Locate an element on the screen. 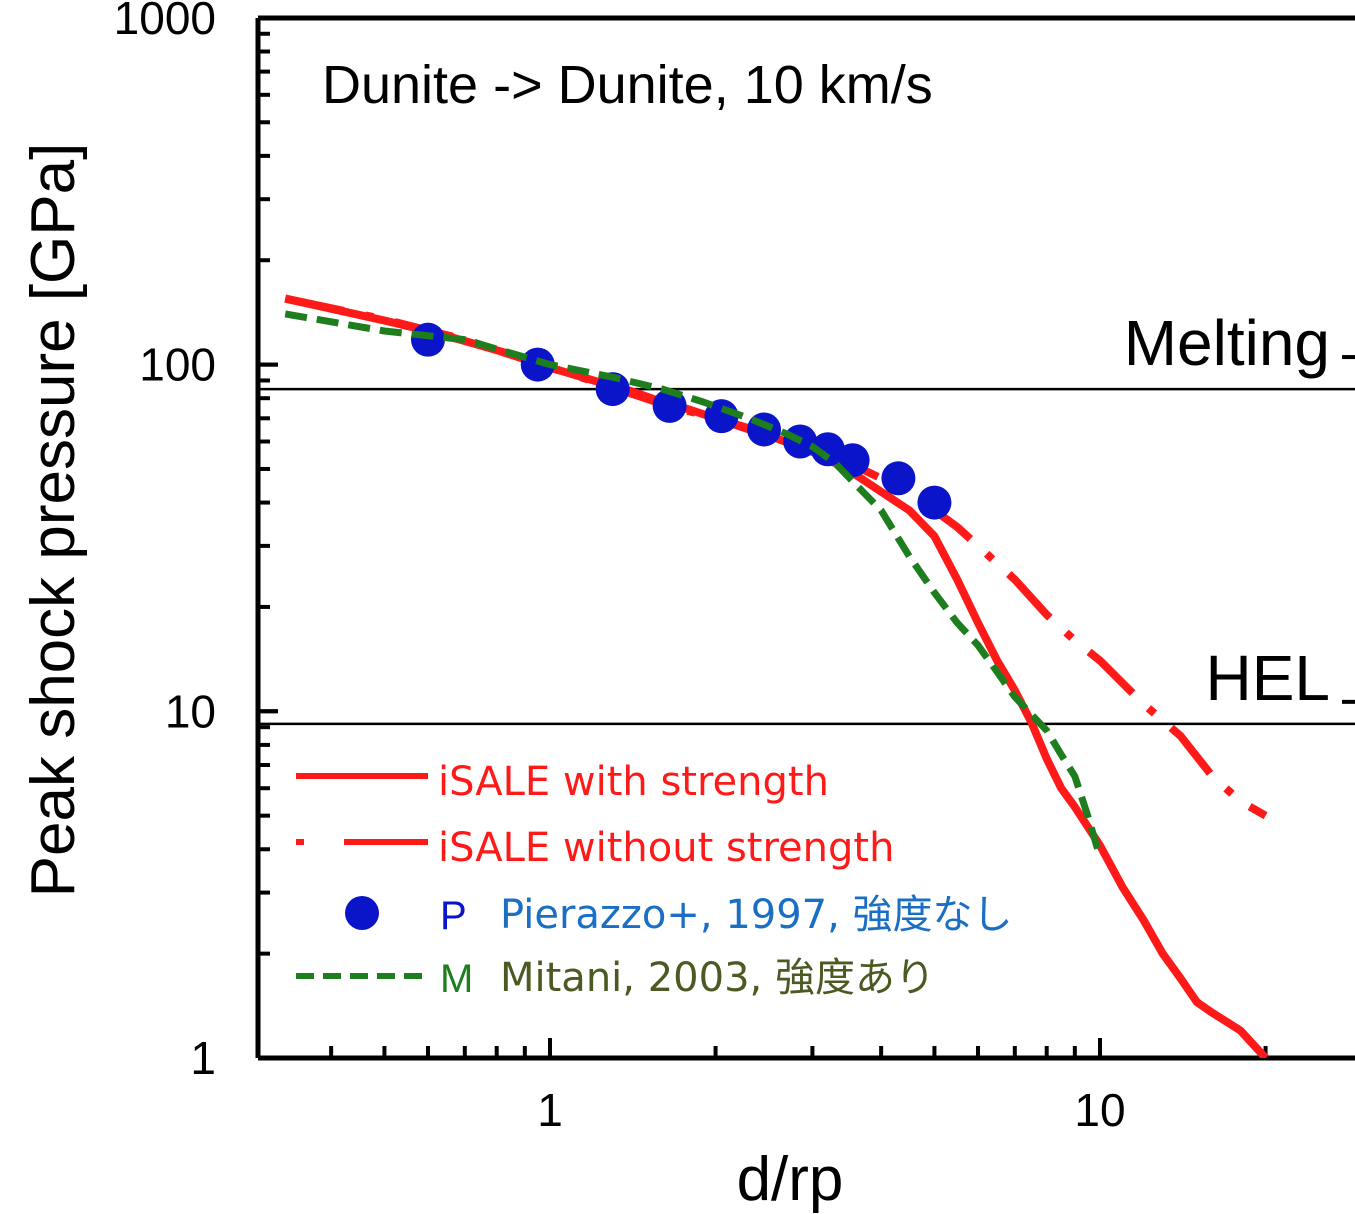 Image resolution: width=1355 pixels, height=1214 pixels. legend-label-isale-without-strength: iSALE without strength is located at coordinates (666, 848).